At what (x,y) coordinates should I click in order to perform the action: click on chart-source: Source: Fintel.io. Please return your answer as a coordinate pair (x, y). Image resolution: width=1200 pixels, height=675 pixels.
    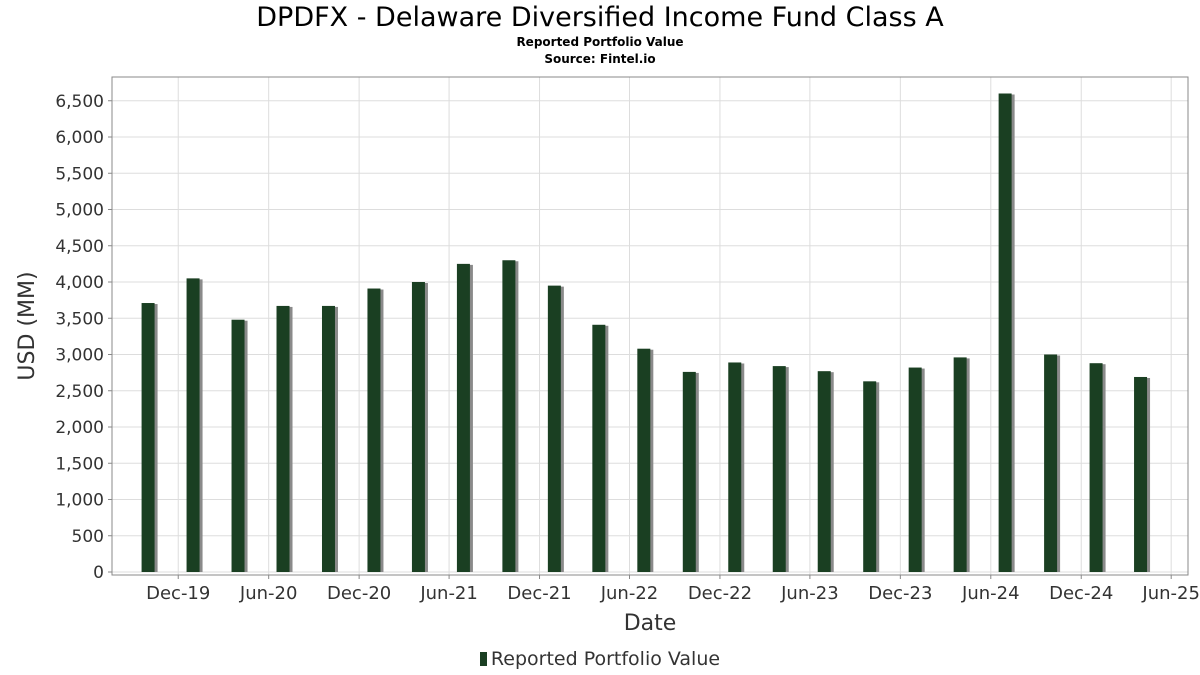
    Looking at the image, I should click on (600, 59).